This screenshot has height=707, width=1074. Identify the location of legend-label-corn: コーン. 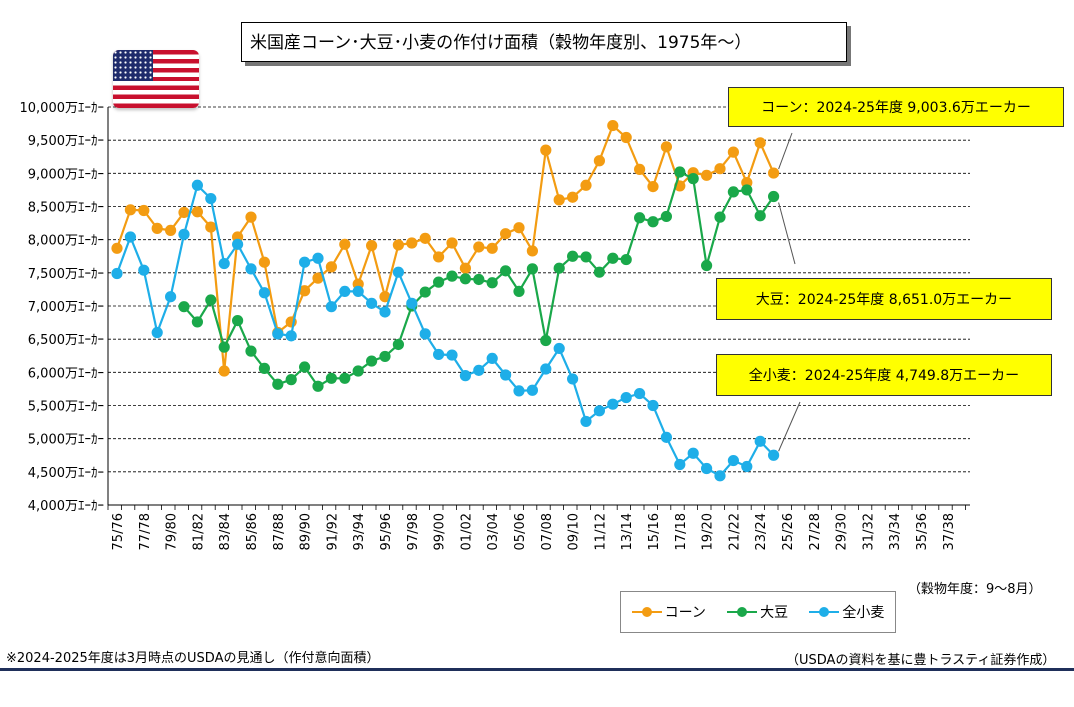
(685, 613).